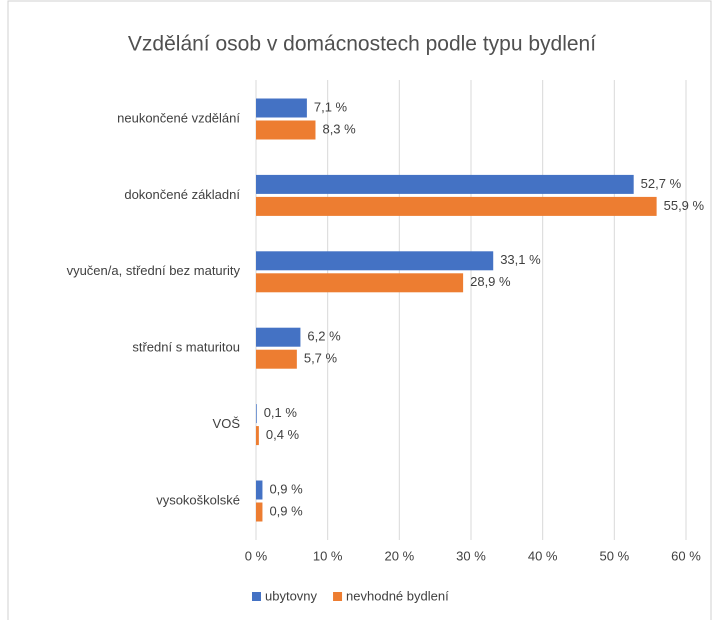 The image size is (719, 620). What do you see at coordinates (227, 423) in the screenshot?
I see `y-tick-label: VOŠ` at bounding box center [227, 423].